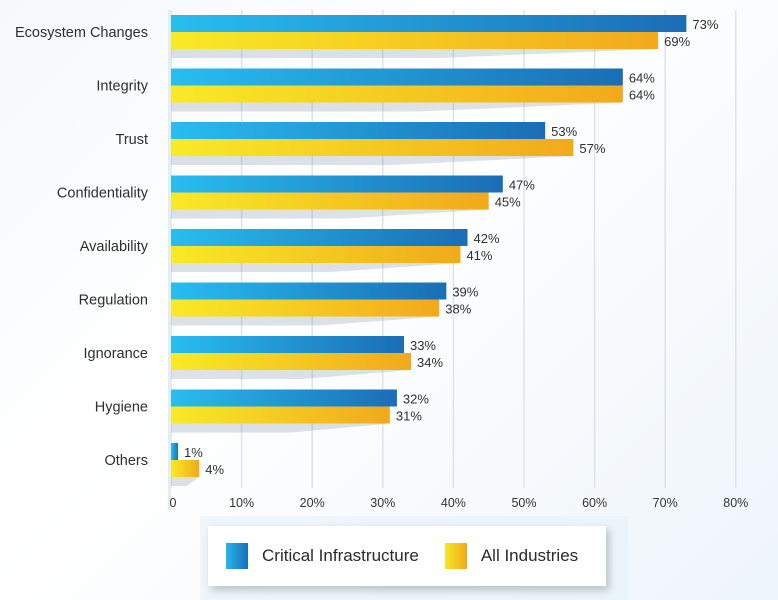 The image size is (778, 600). I want to click on data-label: 32%, so click(416, 399).